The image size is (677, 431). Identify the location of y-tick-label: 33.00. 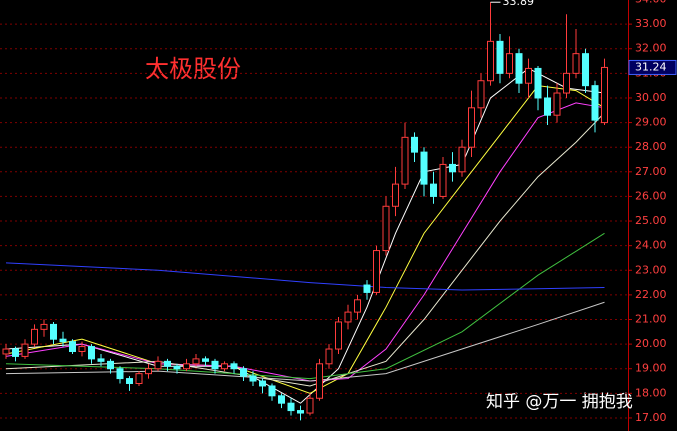
(651, 23).